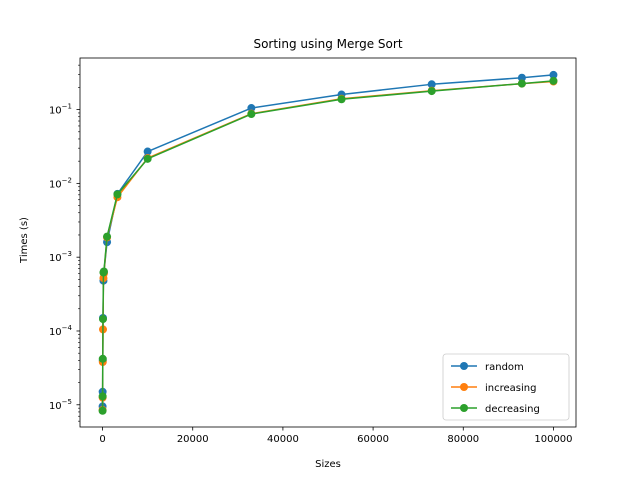  I want to click on y-axis: 10⁻⁵ 10⁻⁴ 10⁻³ 10⁻² 10⁻¹, so click(64, 243).